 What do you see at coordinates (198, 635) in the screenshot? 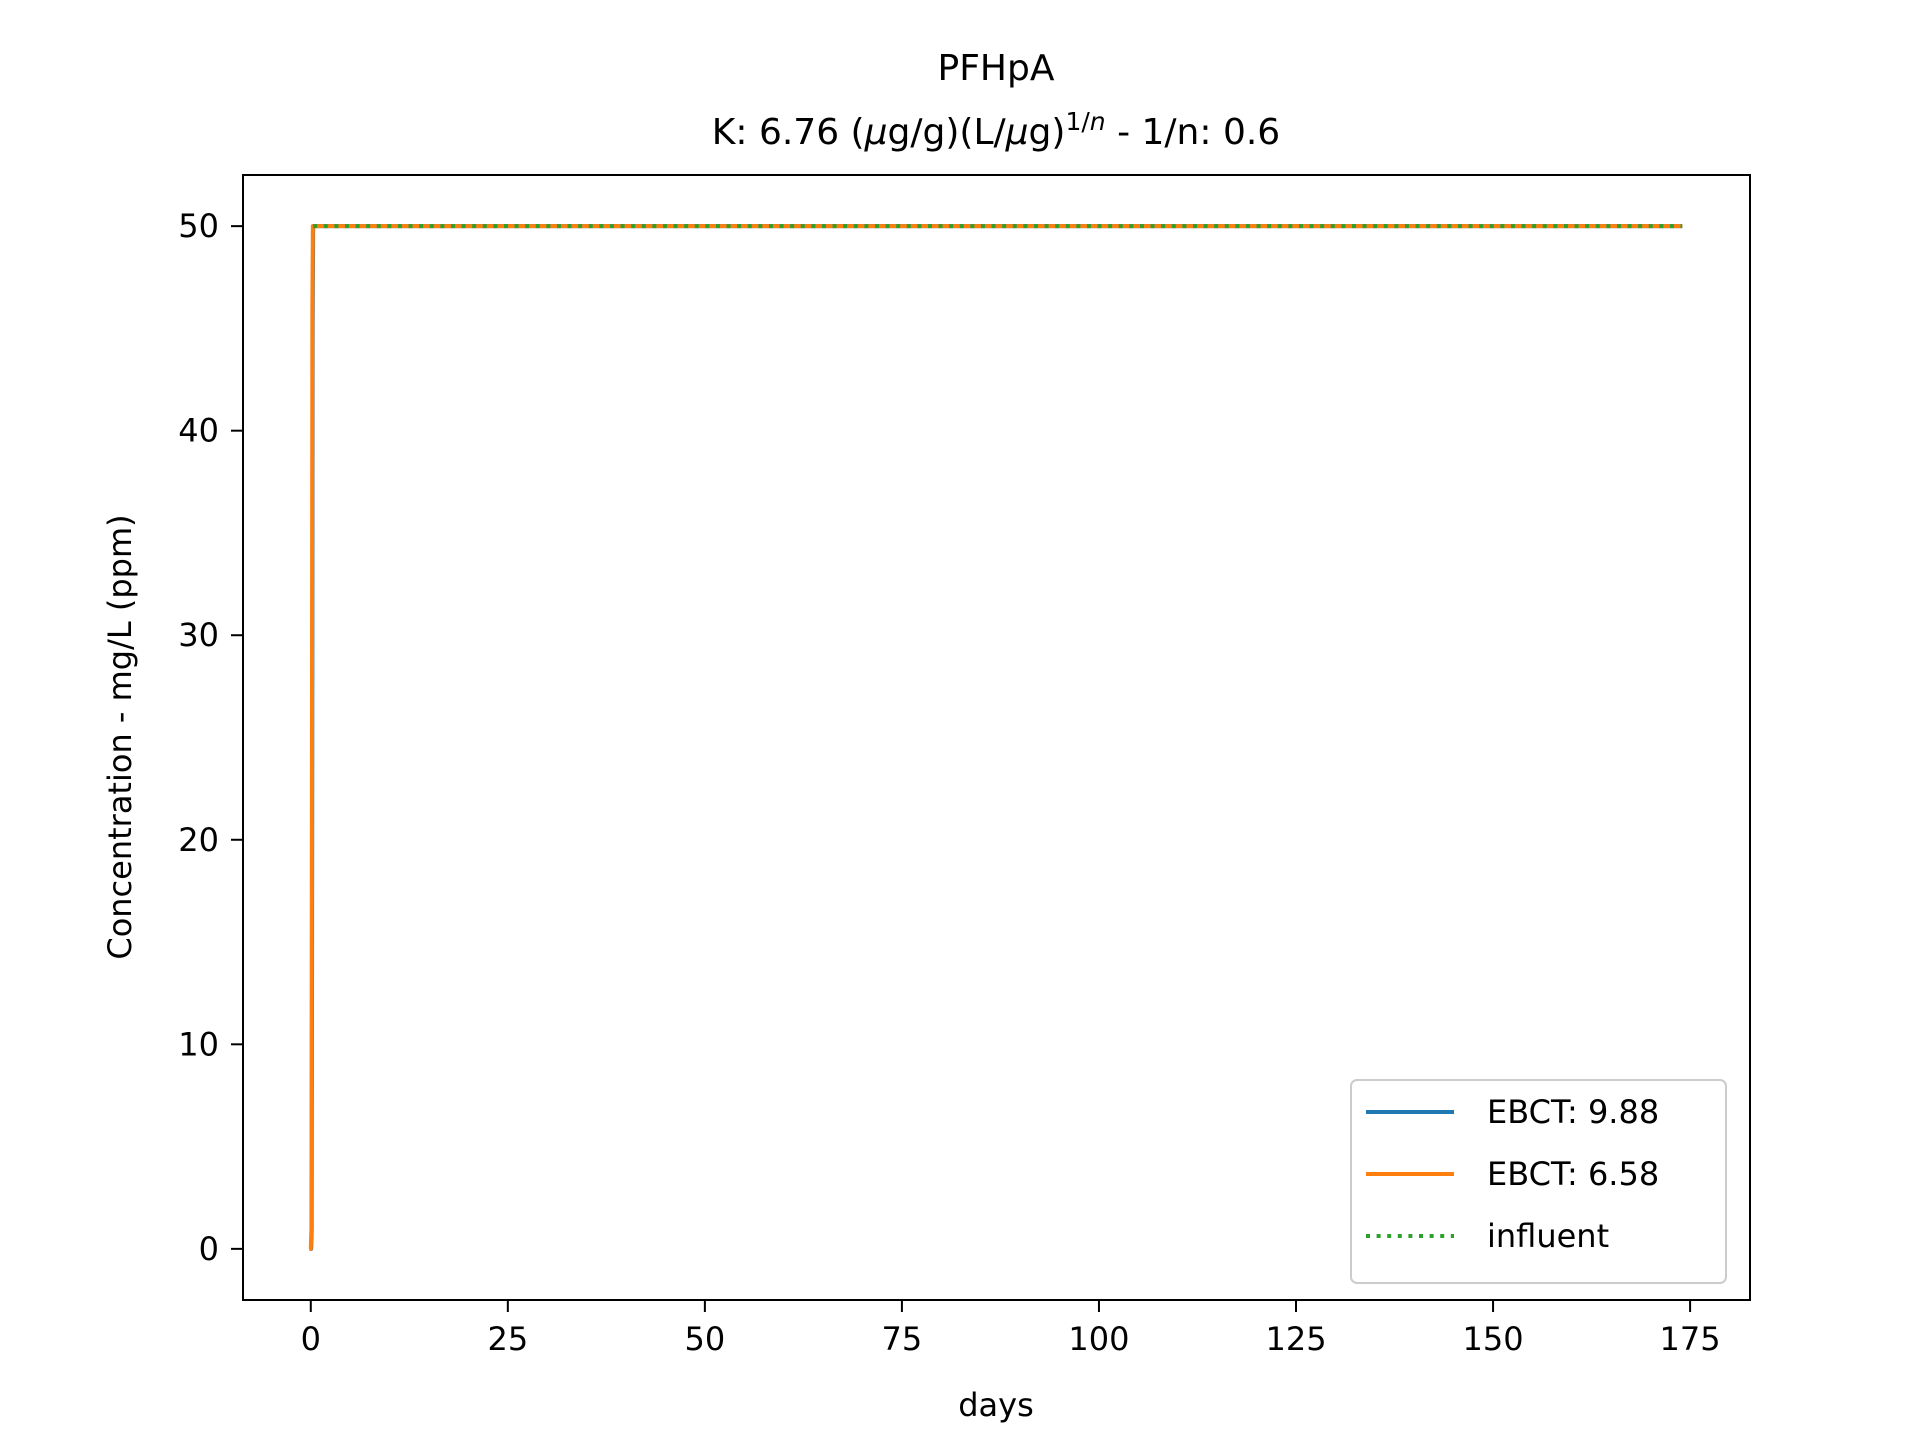
I see `y-tick-label: 30` at bounding box center [198, 635].